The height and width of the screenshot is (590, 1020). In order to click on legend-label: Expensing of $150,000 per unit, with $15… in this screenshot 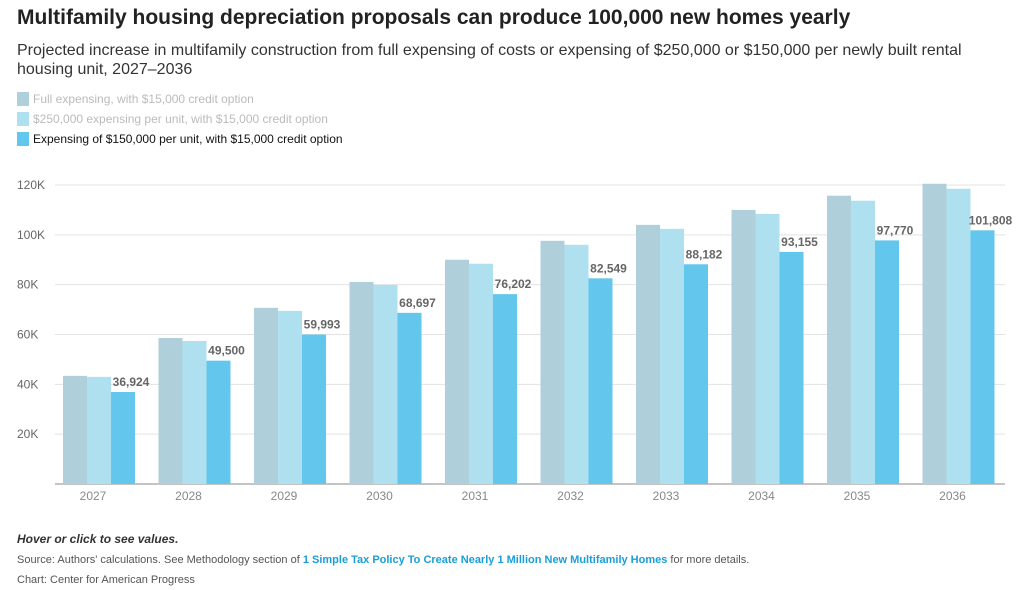, I will do `click(188, 139)`.